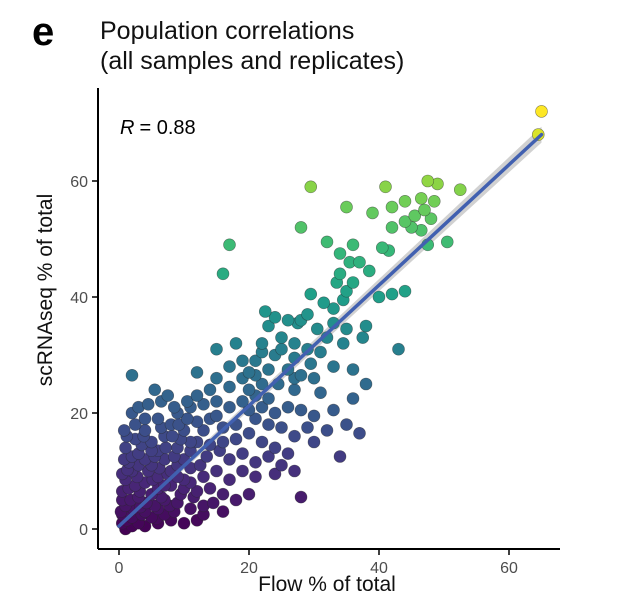  What do you see at coordinates (43, 32) in the screenshot?
I see `panel-label: e` at bounding box center [43, 32].